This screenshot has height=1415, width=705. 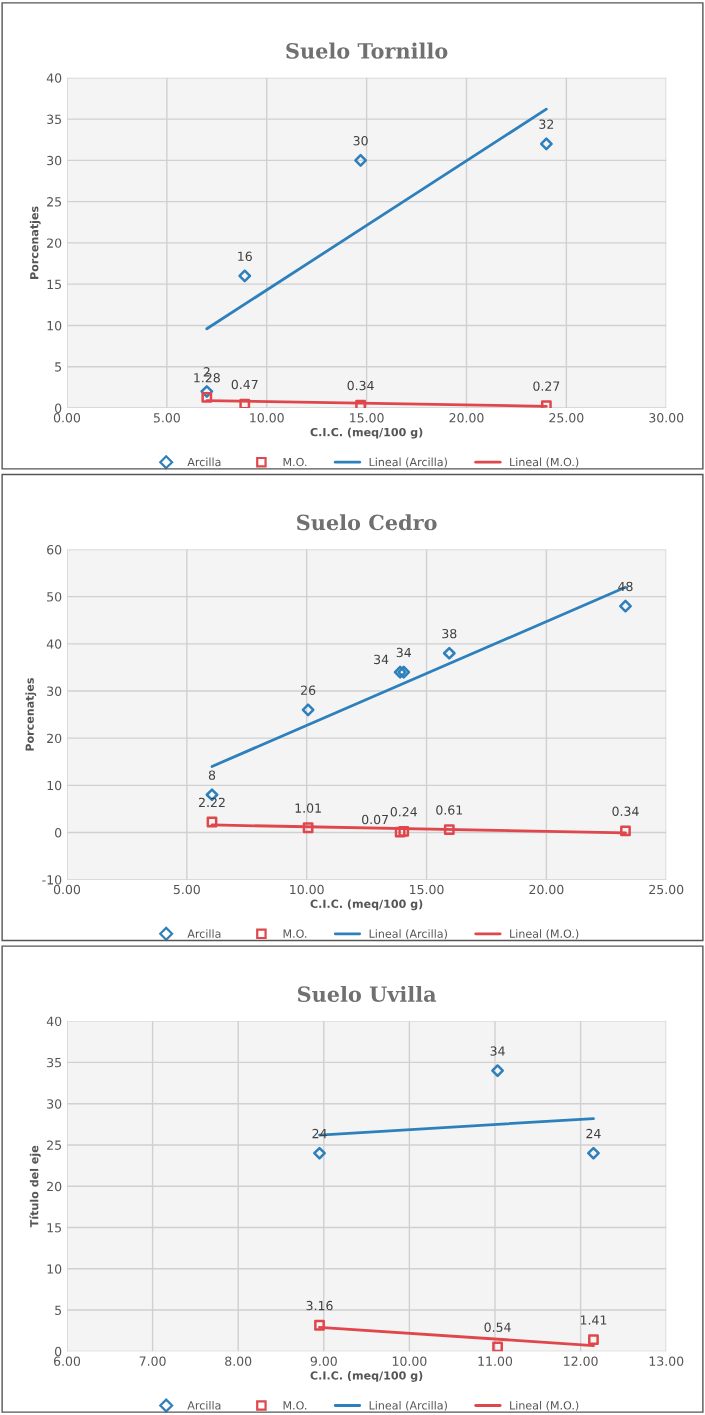 I want to click on x-tick-label: 20.00, so click(x=466, y=418).